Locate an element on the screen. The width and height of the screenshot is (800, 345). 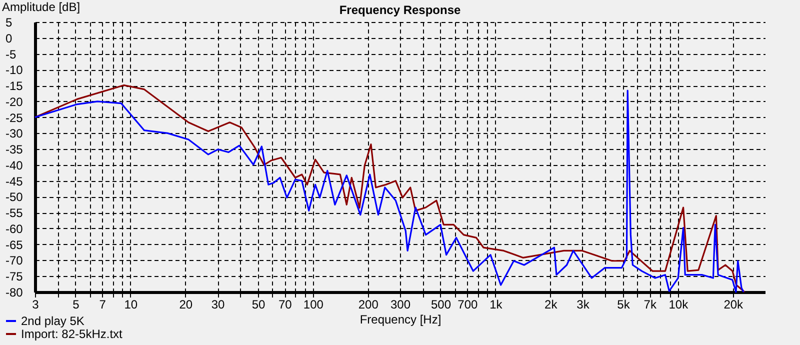
y-tick-label: -80 is located at coordinates (15, 293).